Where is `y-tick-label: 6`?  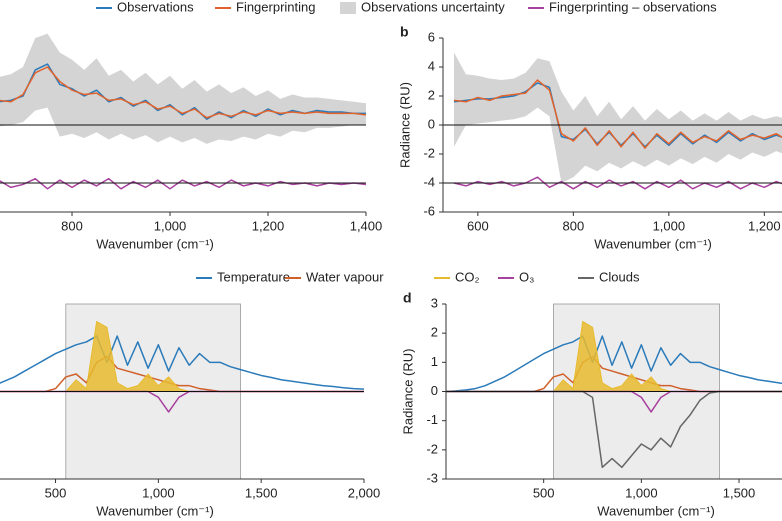
y-tick-label: 6 is located at coordinates (431, 36).